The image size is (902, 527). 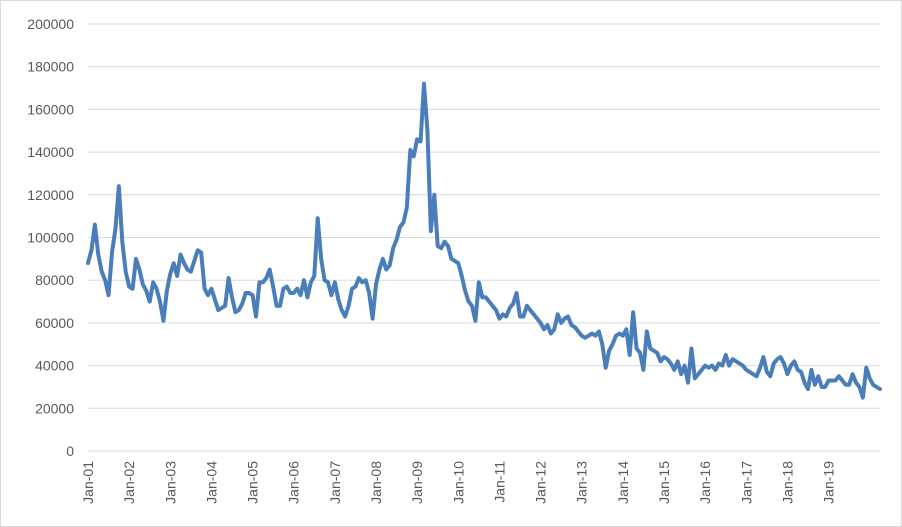 I want to click on y-tick-label: 20000, so click(x=54, y=408).